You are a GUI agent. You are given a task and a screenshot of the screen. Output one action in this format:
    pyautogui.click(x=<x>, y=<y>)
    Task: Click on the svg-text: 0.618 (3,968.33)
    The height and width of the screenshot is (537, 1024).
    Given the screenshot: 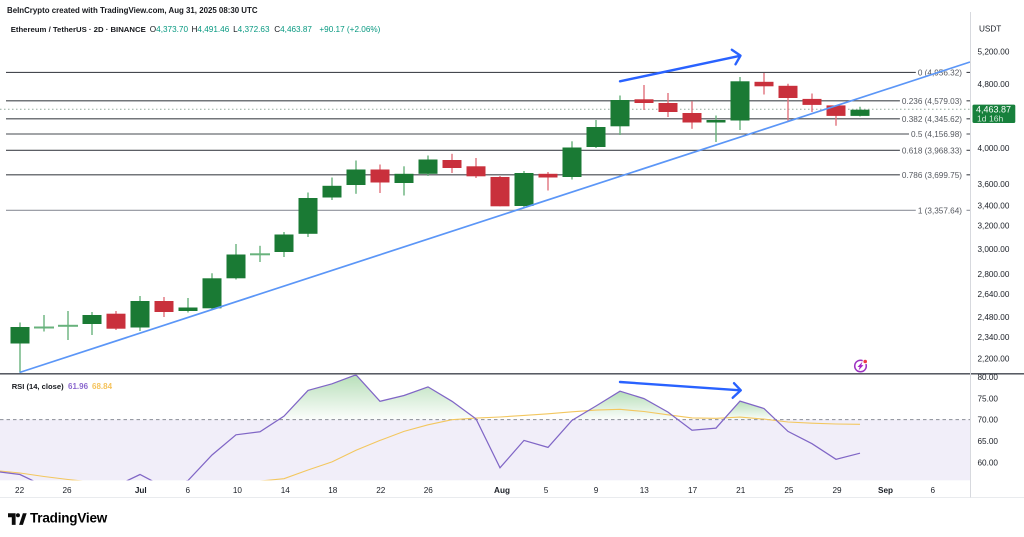 What is the action you would take?
    pyautogui.click(x=932, y=151)
    